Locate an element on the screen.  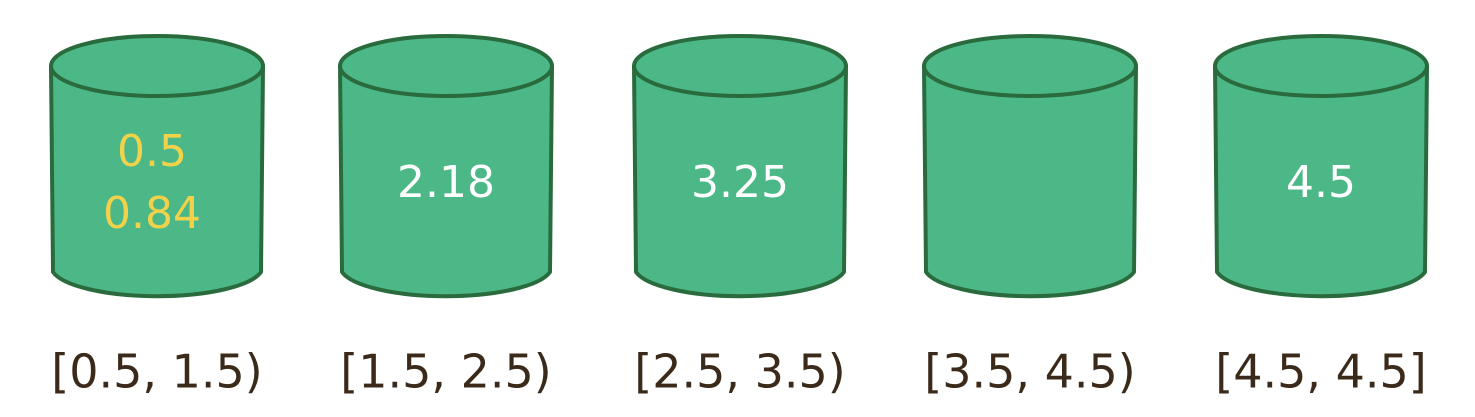
bucket-range-label: [1.5, 2.5) is located at coordinates (445, 372).